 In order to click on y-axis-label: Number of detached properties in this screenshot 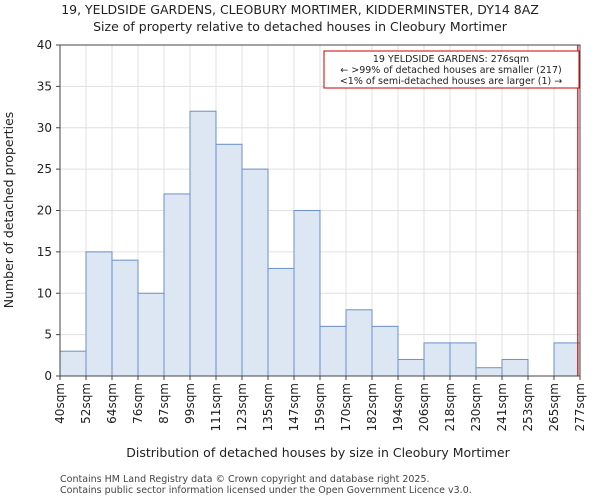, I will do `click(8, 210)`.